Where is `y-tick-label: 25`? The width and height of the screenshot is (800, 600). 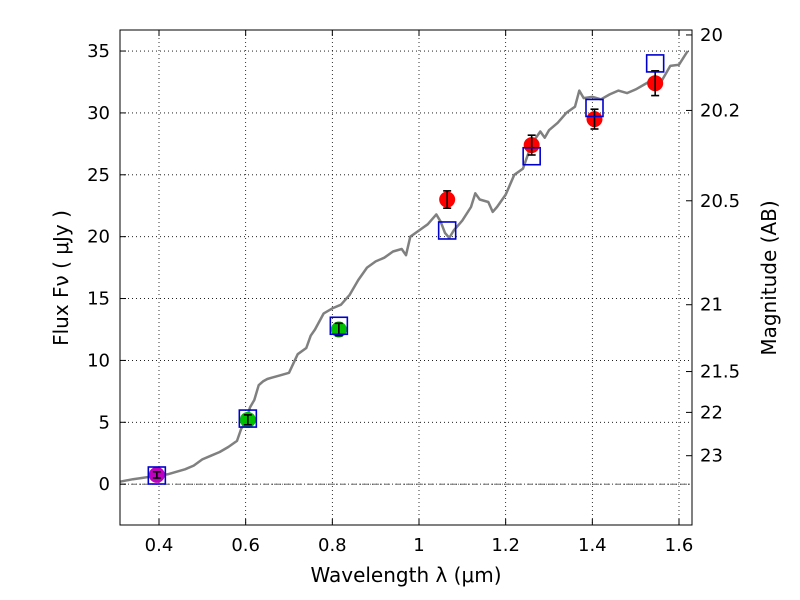 y-tick-label: 25 is located at coordinates (98, 175).